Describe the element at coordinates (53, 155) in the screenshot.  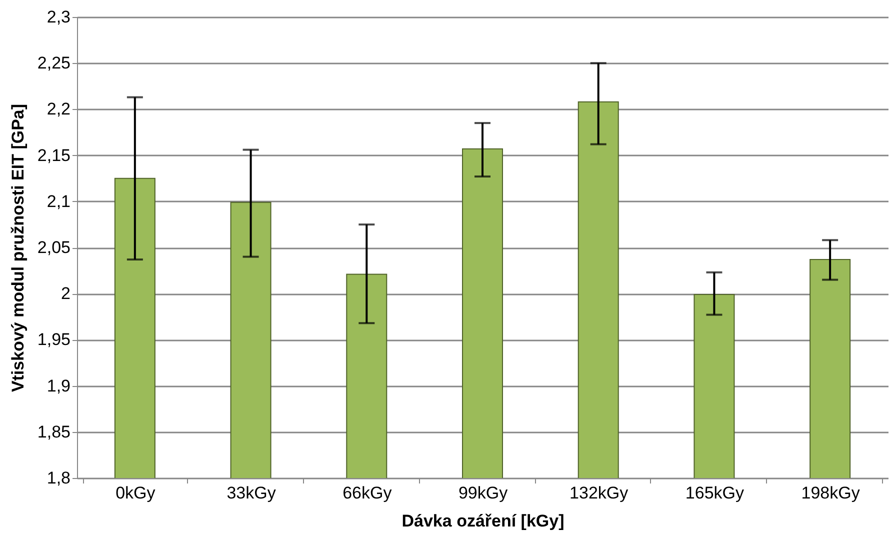
I see `y-tick-label: 2,15` at that location.